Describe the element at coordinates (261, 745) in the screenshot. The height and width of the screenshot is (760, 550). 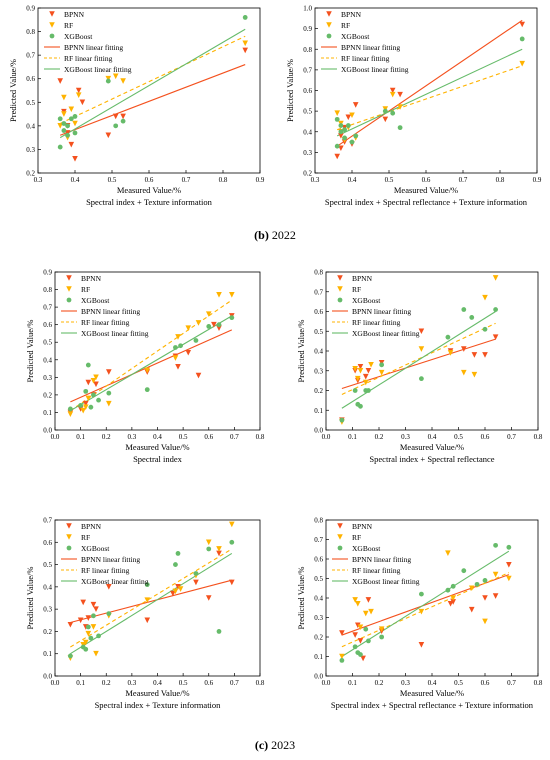
I see `caption-letter-c: (c)` at that location.